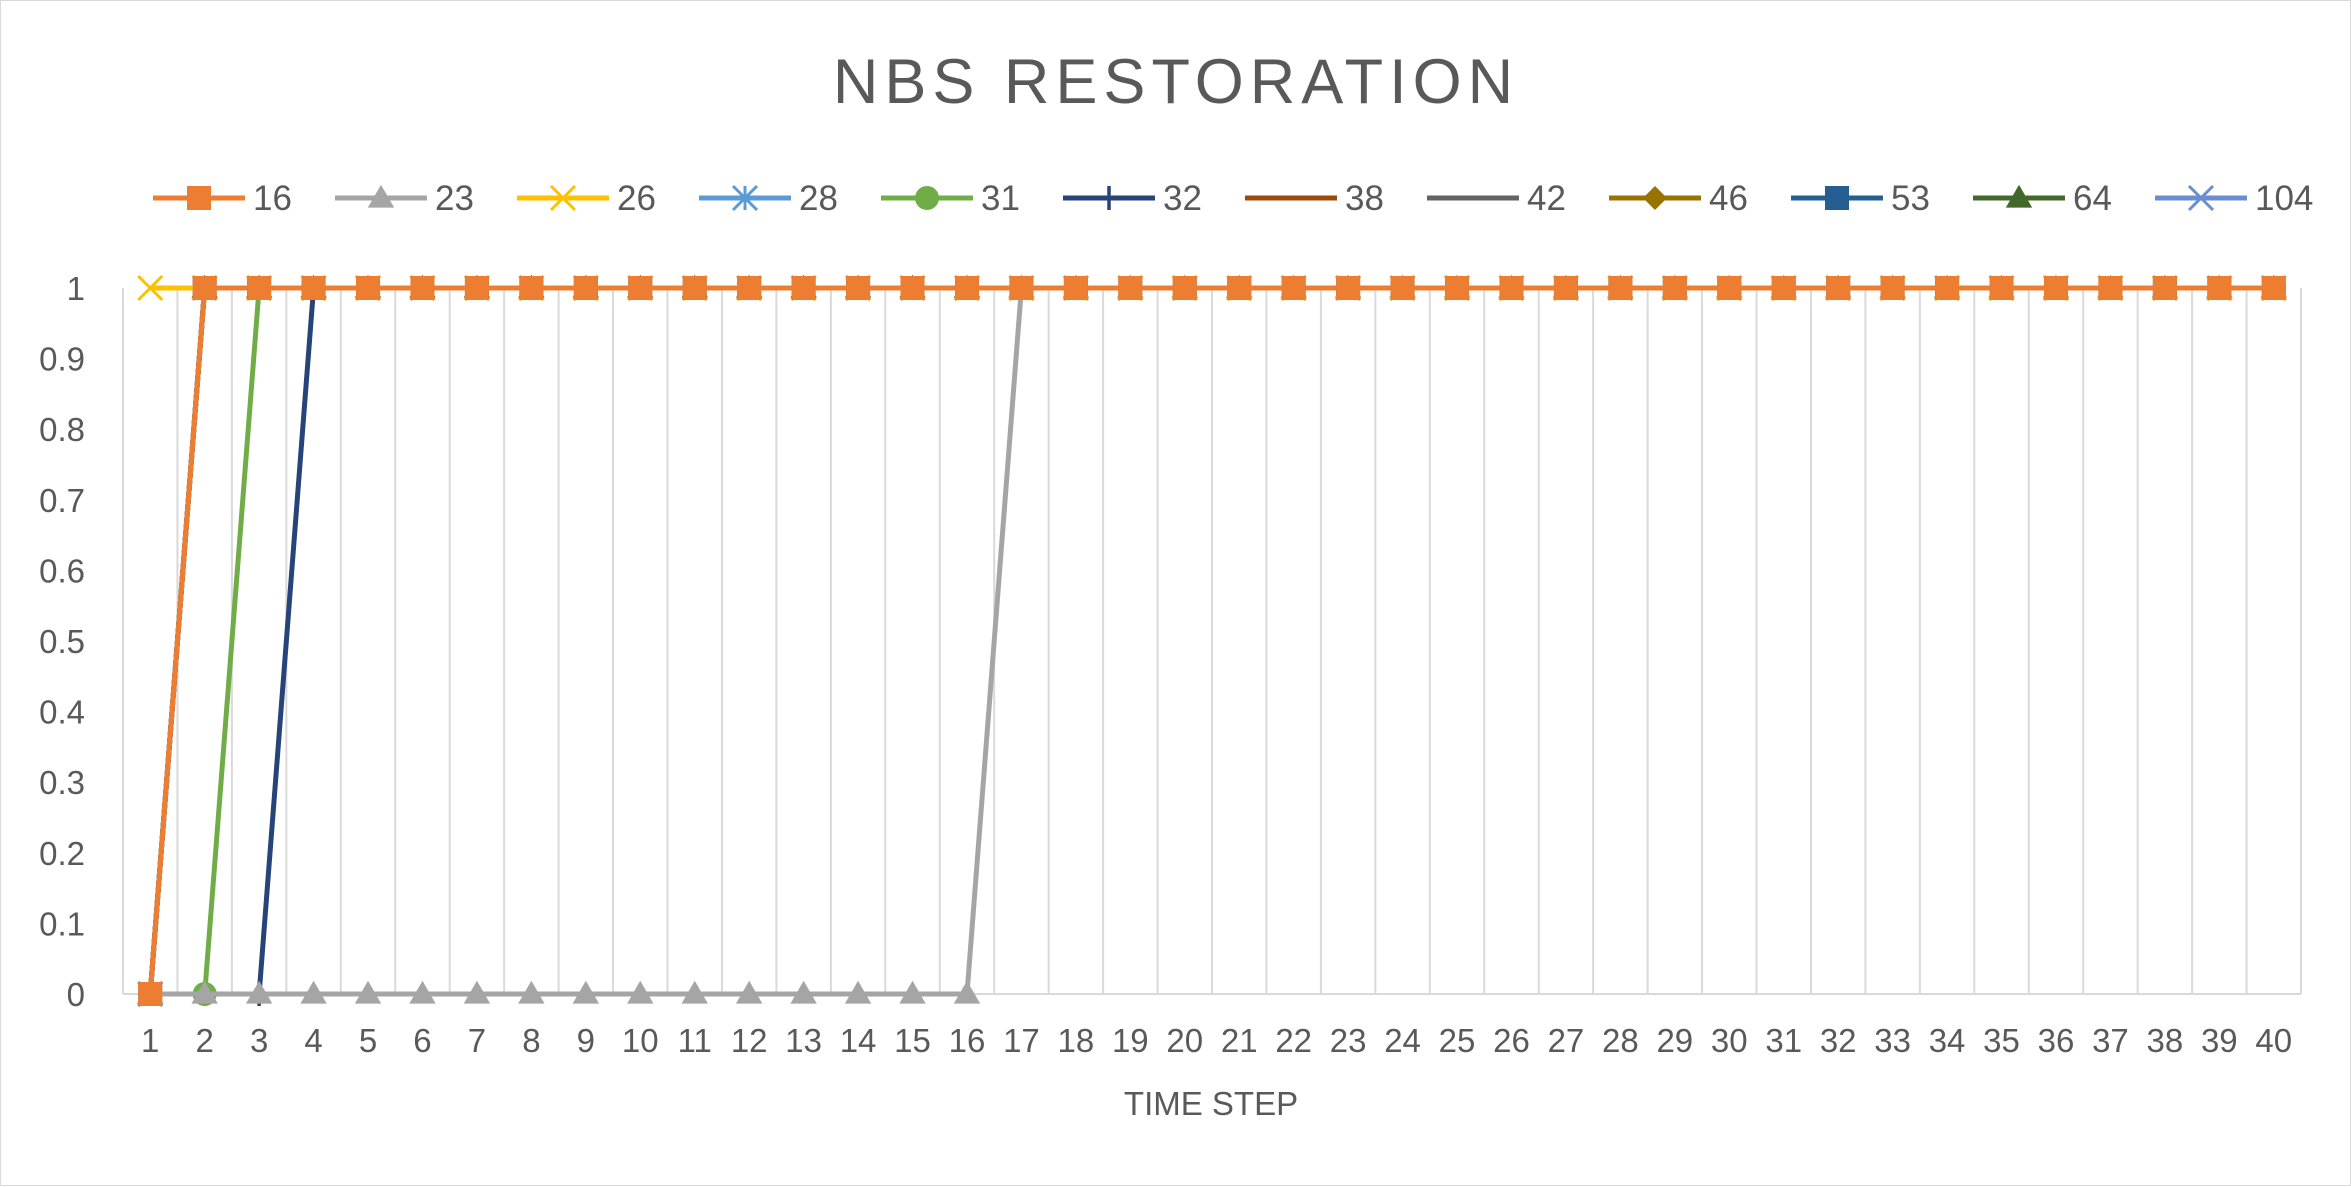 Image resolution: width=2351 pixels, height=1187 pixels. Describe the element at coordinates (62, 782) in the screenshot. I see `y-tick-label: 0.3` at that location.